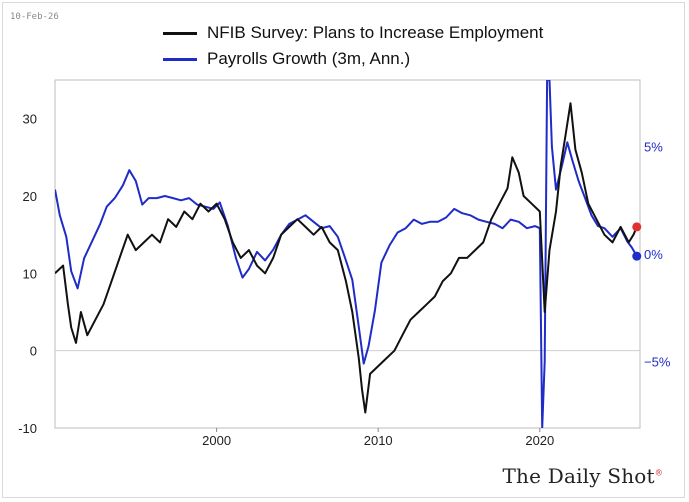 This screenshot has height=502, width=689. Describe the element at coordinates (30, 273) in the screenshot. I see `y-left-tick-label: 10` at that location.